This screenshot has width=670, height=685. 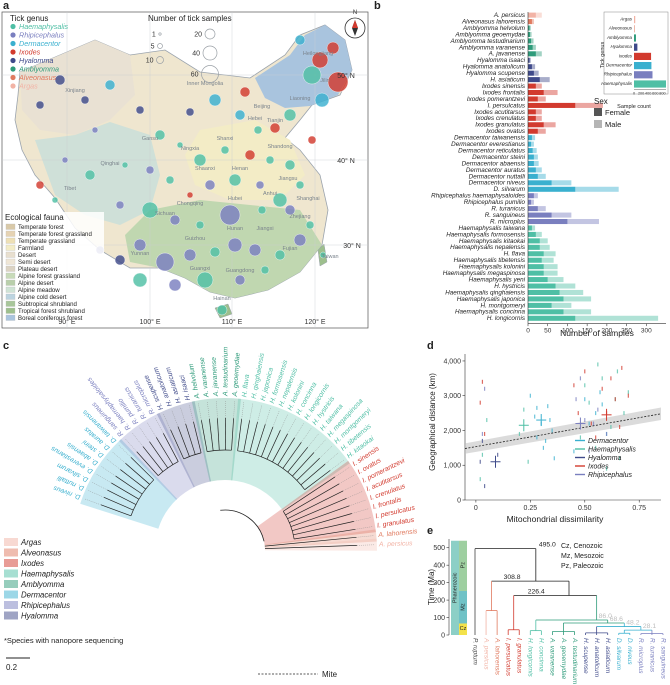 What do you see at coordinates (290, 249) in the screenshot?
I see `place-fujian: Fujian` at bounding box center [290, 249].